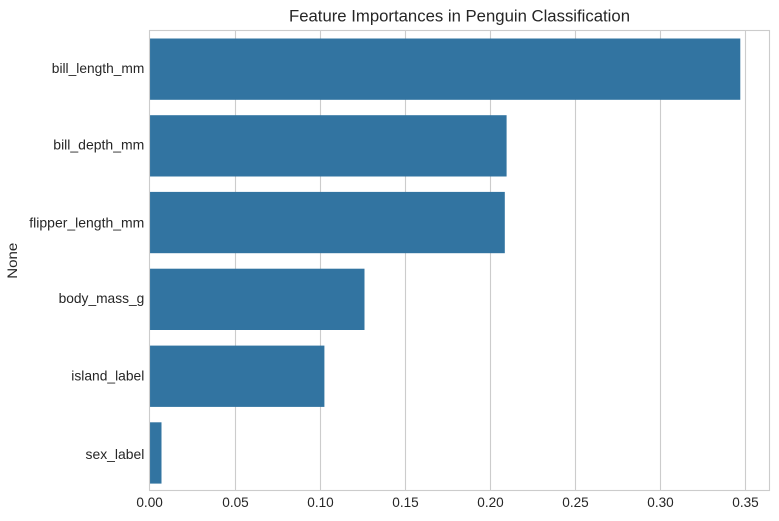 The image size is (779, 521). Describe the element at coordinates (98, 144) in the screenshot. I see `svg-text: bill_depth_mm` at that location.